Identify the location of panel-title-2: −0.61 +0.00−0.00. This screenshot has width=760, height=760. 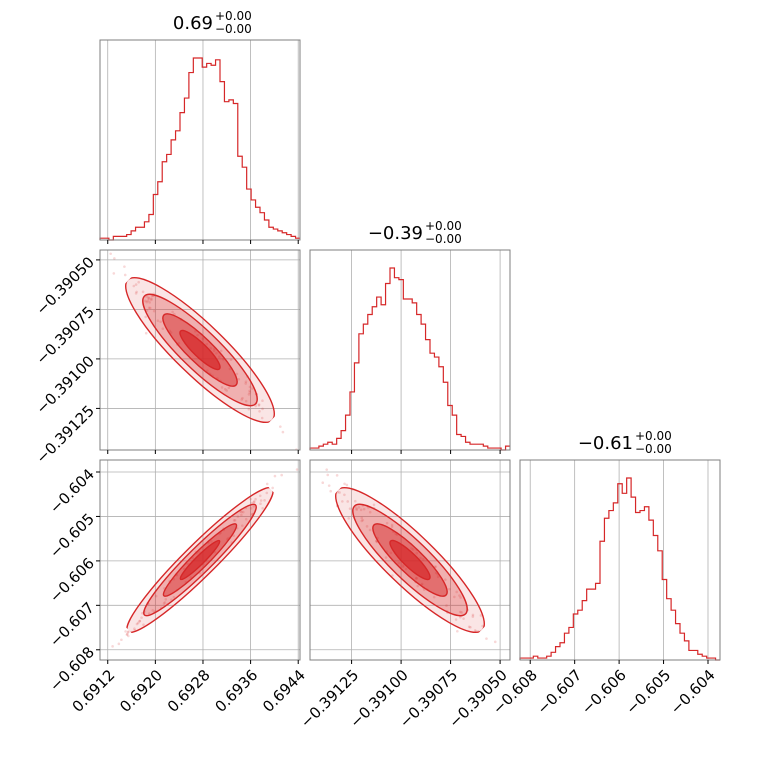
(625, 442).